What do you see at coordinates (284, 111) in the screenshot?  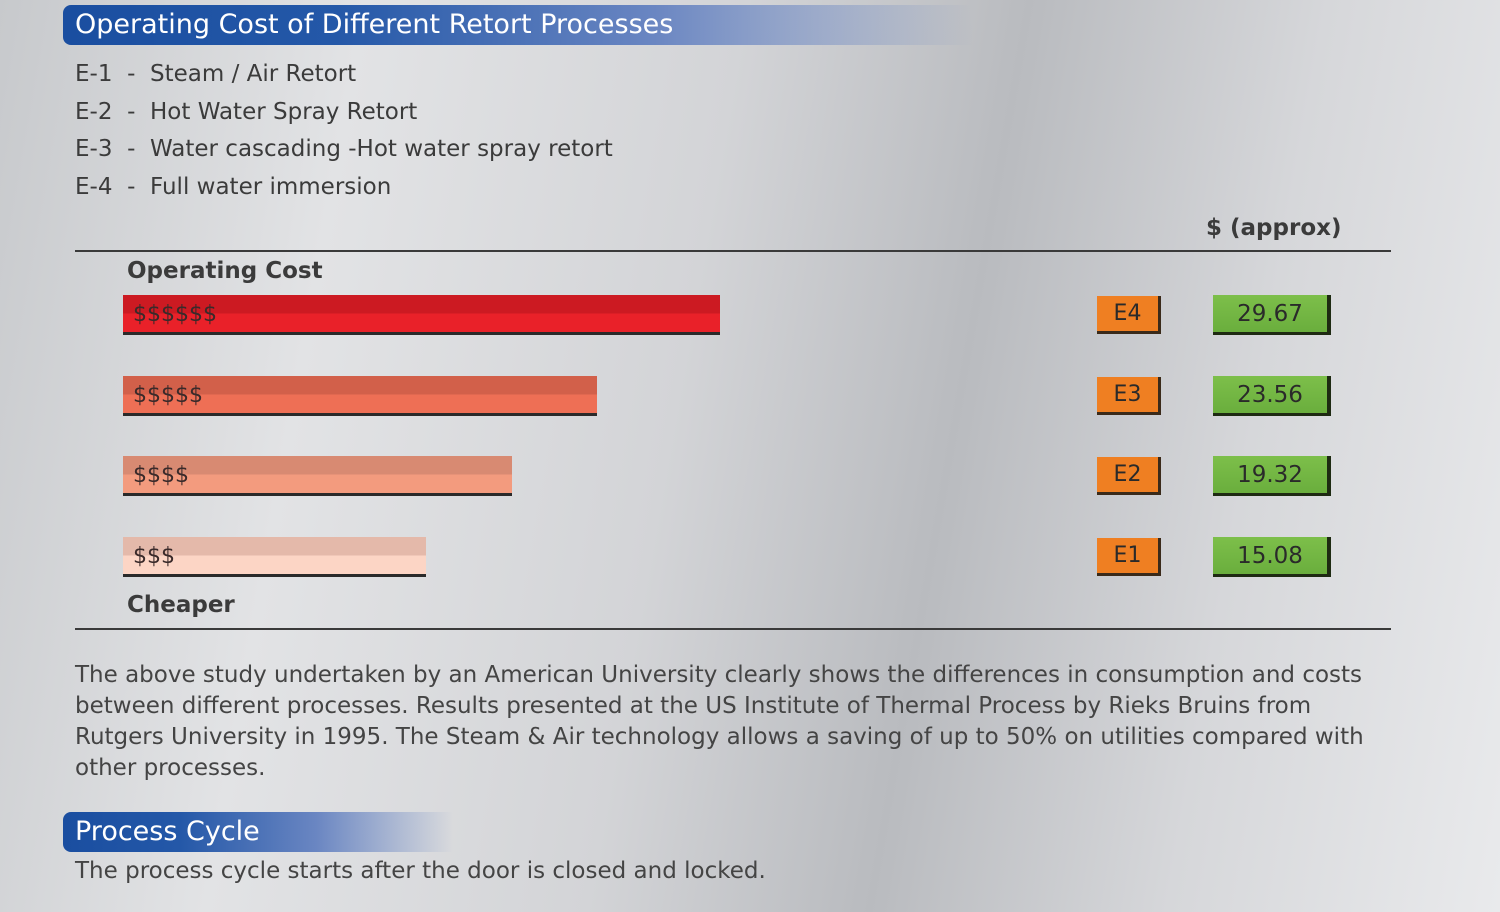 I see `legend-label: Hot Water Spray Retort` at bounding box center [284, 111].